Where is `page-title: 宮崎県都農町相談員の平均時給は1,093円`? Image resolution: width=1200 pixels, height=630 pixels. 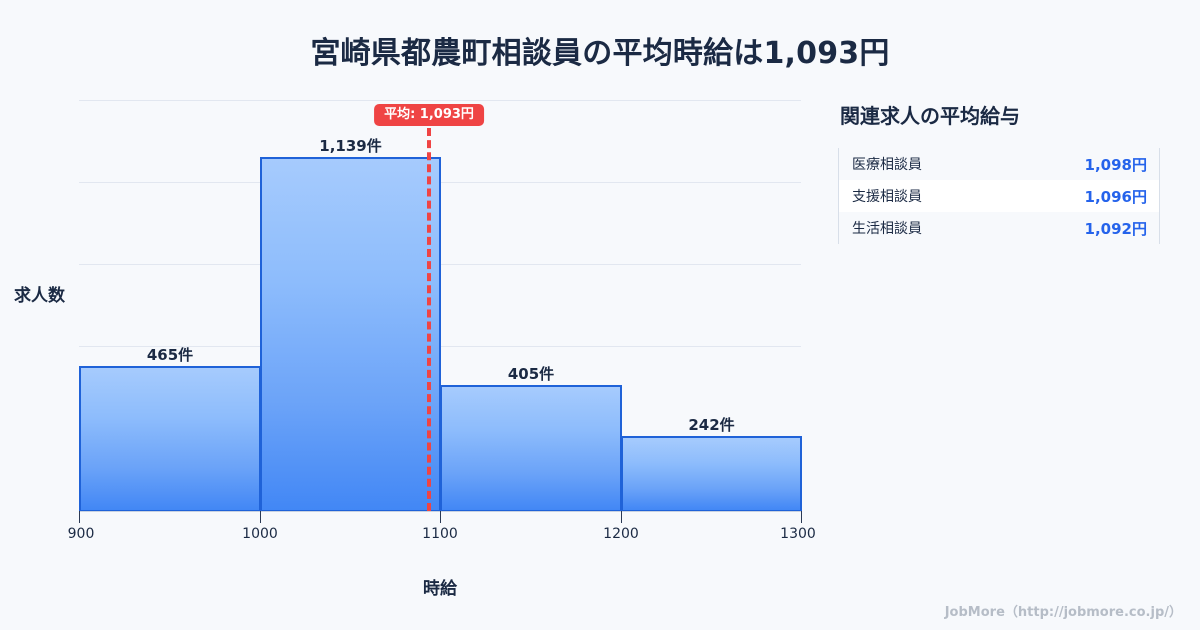 page-title: 宮崎県都農町相談員の平均時給は1,093円 is located at coordinates (600, 53).